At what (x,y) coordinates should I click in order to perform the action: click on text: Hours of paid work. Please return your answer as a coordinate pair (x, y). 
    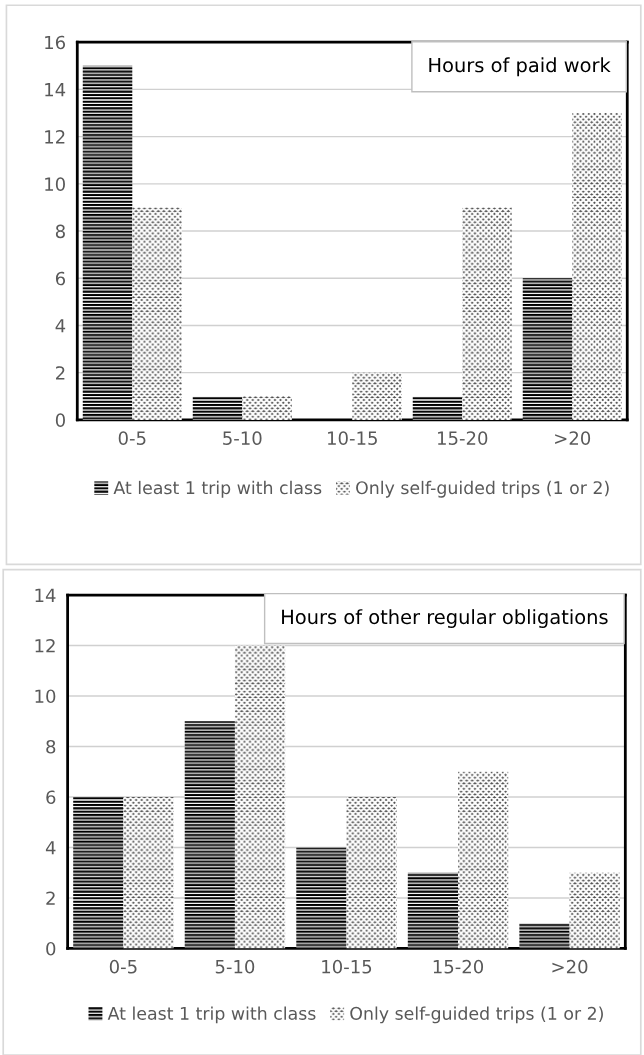
    Looking at the image, I should click on (520, 67).